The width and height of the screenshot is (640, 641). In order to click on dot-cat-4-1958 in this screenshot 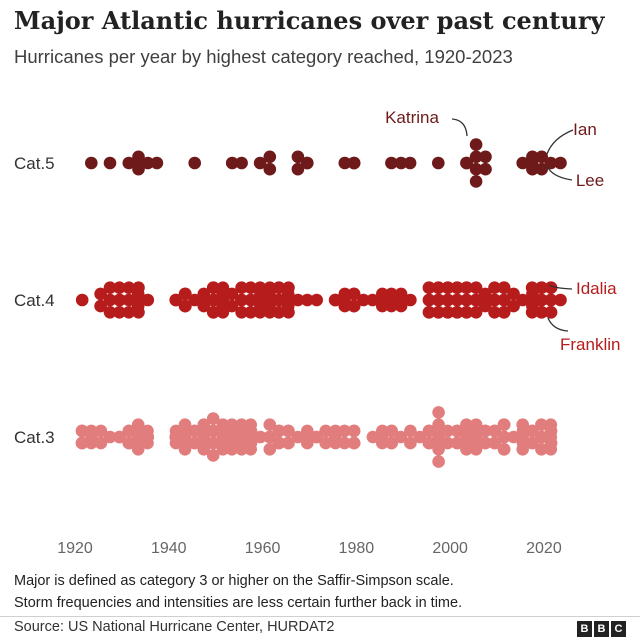, I will do `click(250, 288)`.